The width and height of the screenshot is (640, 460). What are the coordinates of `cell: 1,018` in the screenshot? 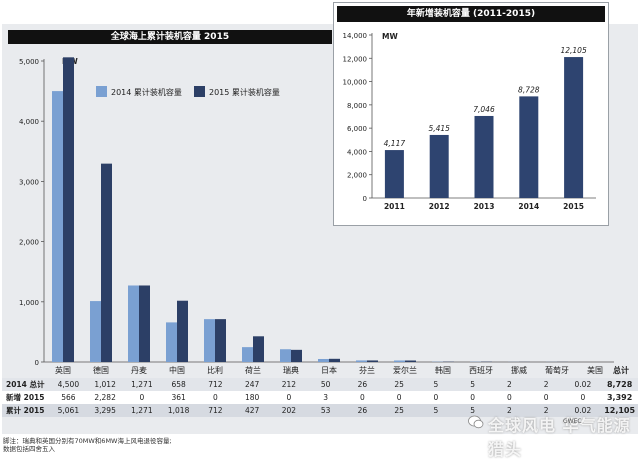 It's located at (178, 410).